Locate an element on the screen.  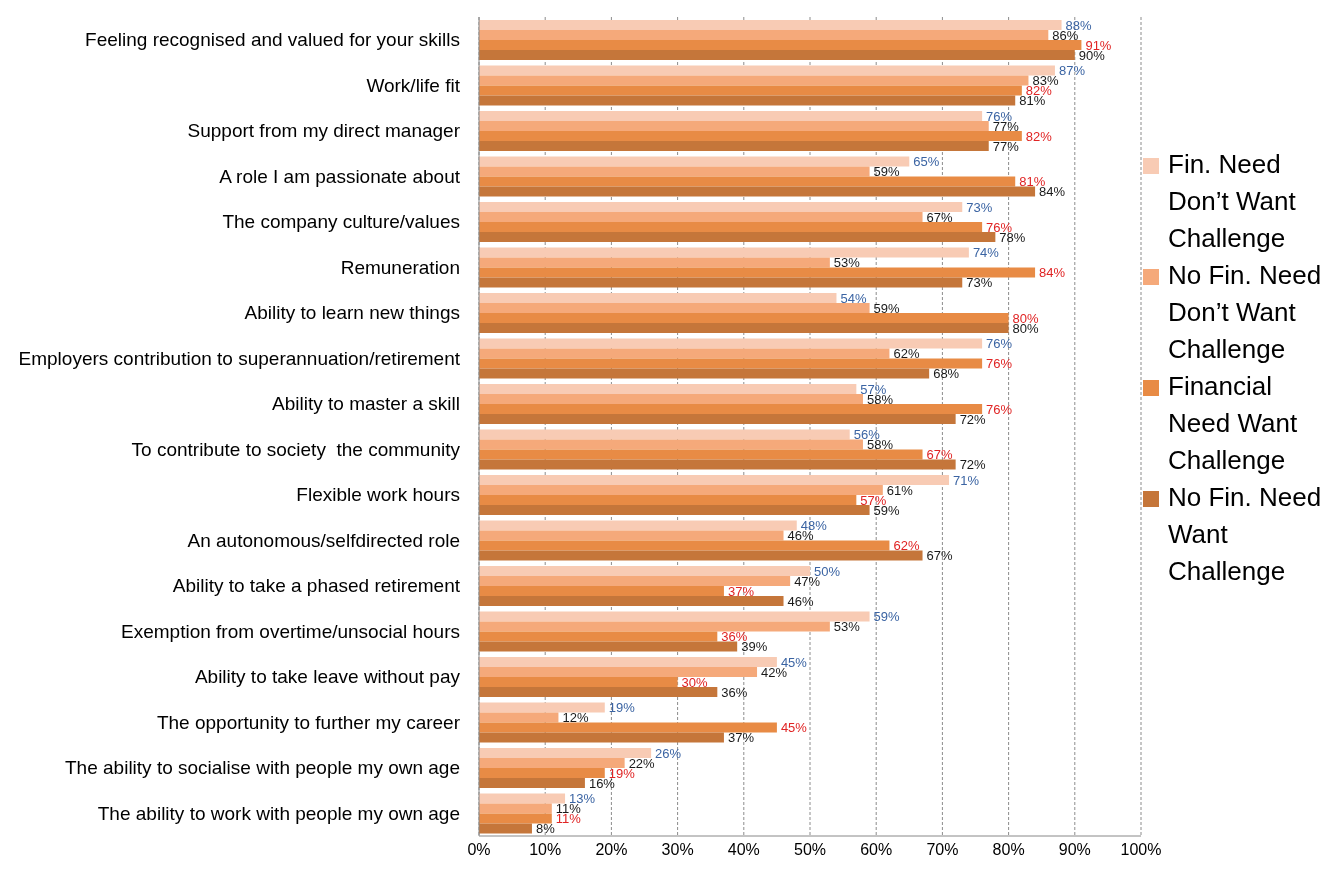
data-label: 73% is located at coordinates (979, 207).